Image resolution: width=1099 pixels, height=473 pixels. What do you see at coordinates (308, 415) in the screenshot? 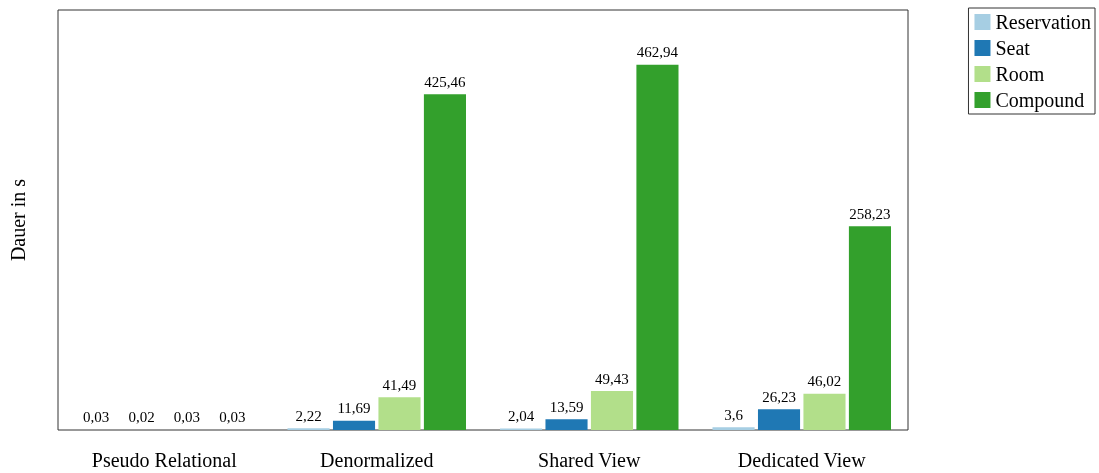
I see `data-label: 2,22` at bounding box center [308, 415].